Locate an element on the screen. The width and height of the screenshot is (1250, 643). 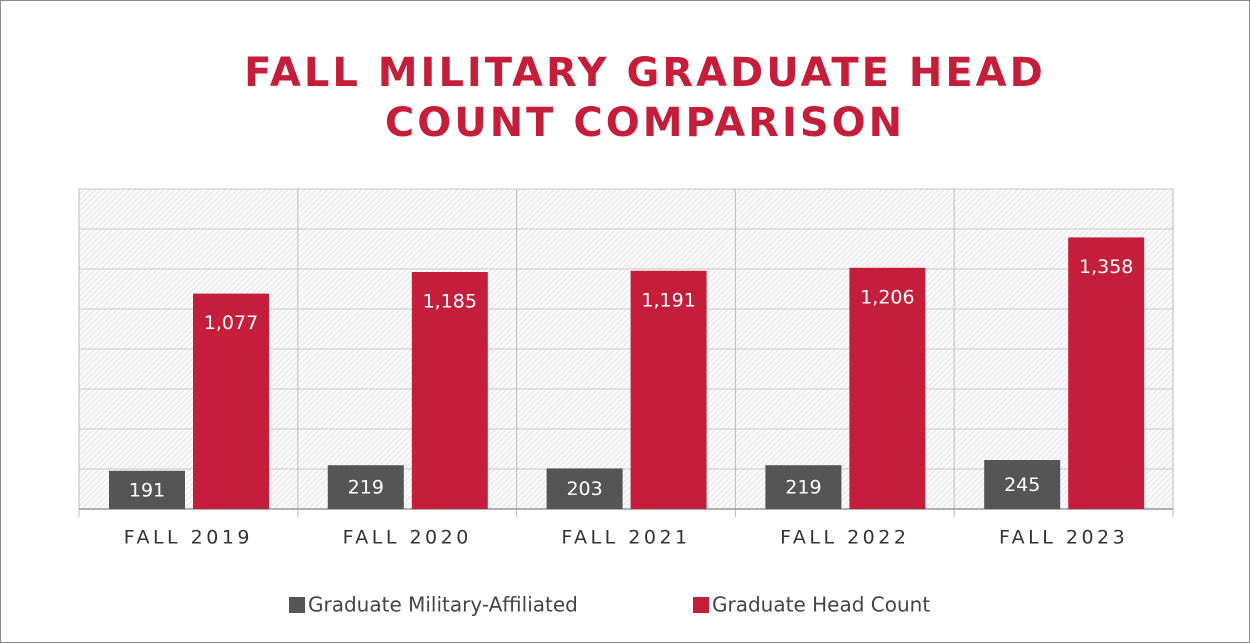
x-tick-label: FALL 2021 is located at coordinates (625, 538).